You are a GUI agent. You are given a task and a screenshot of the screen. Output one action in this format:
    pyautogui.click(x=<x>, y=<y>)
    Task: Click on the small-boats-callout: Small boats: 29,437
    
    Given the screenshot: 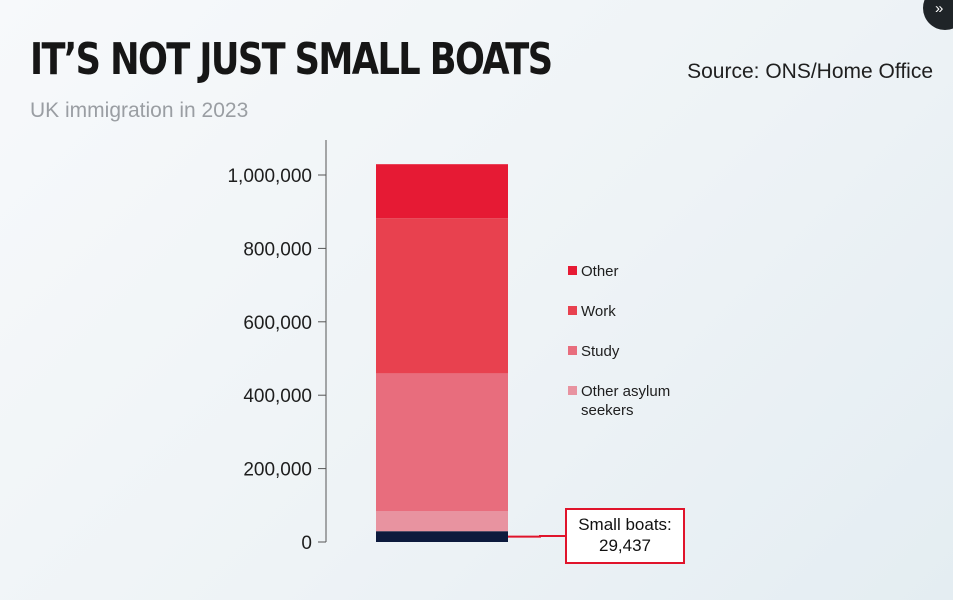 What is the action you would take?
    pyautogui.click(x=625, y=536)
    